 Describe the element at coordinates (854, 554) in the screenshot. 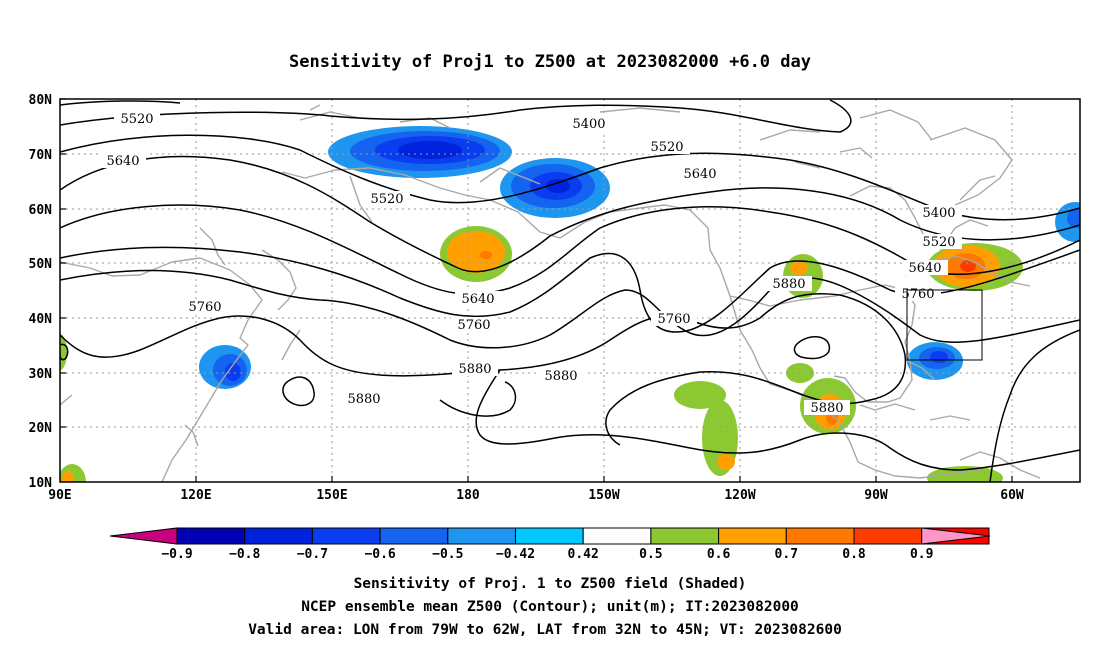

I see `colorbar-label: 0.8` at that location.